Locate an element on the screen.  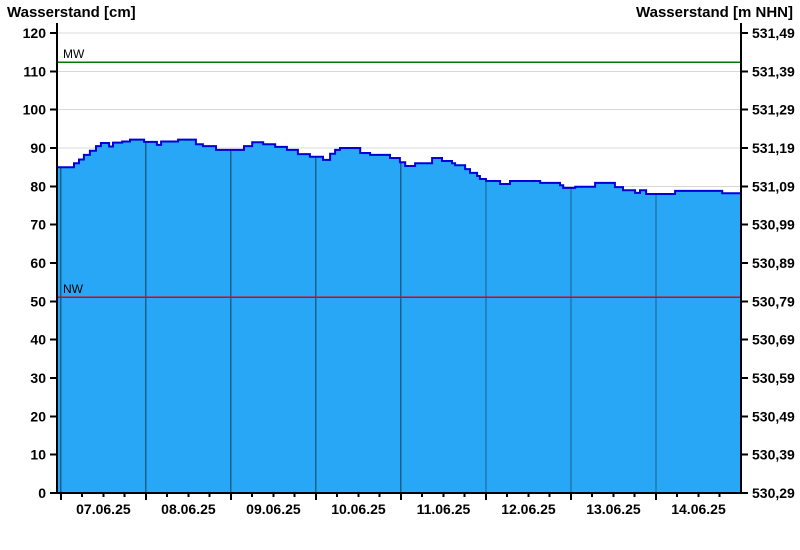
date-label: 07.06.25 is located at coordinates (103, 509).